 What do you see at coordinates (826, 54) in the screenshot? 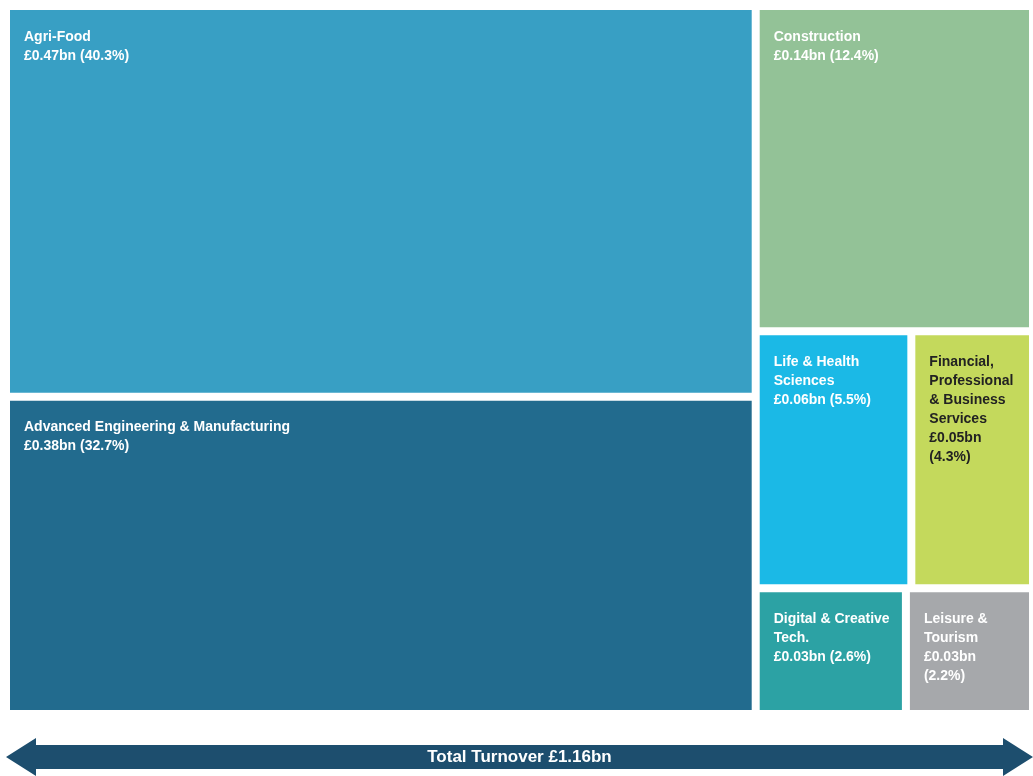
I see `data-label: £0.14bn (12.4%)` at bounding box center [826, 54].